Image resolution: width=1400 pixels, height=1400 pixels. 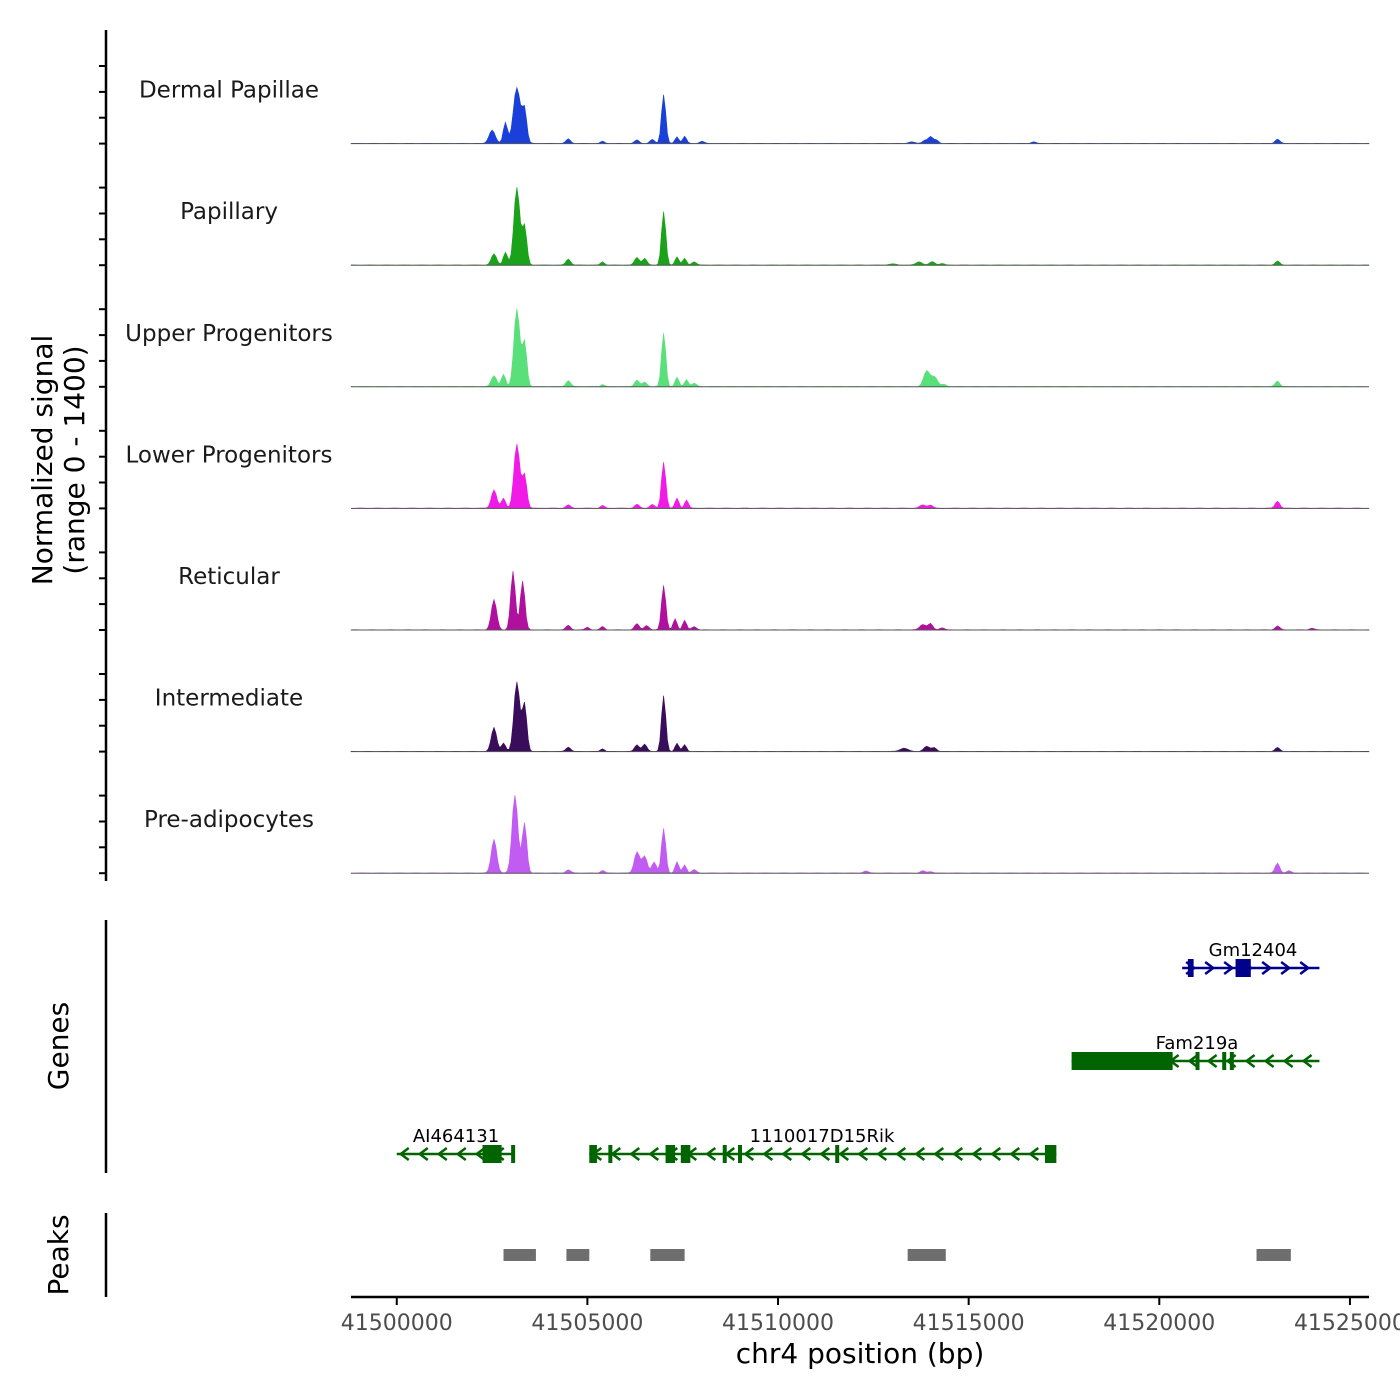 I want to click on coverage-area-lower-progenitors, so click(x=860, y=476).